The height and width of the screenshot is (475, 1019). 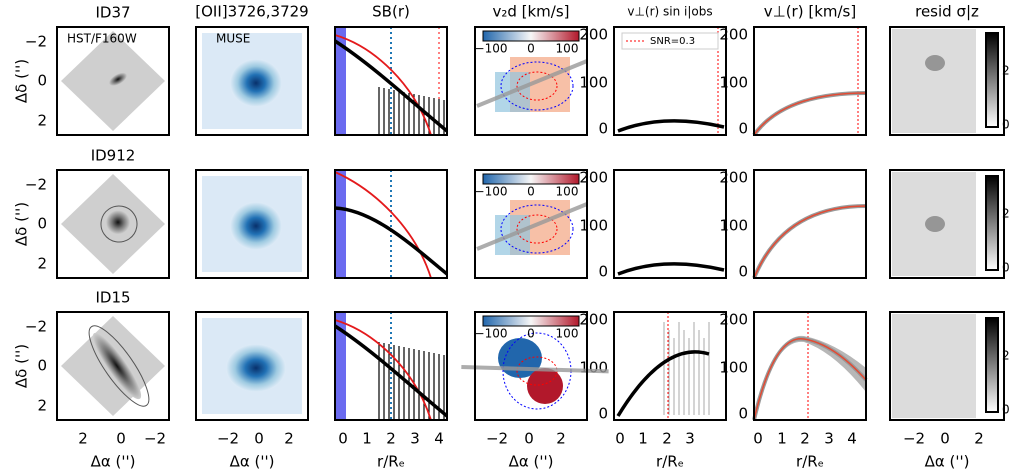 What do you see at coordinates (367, 439) in the screenshot?
I see `x-tick-label: 1` at bounding box center [367, 439].